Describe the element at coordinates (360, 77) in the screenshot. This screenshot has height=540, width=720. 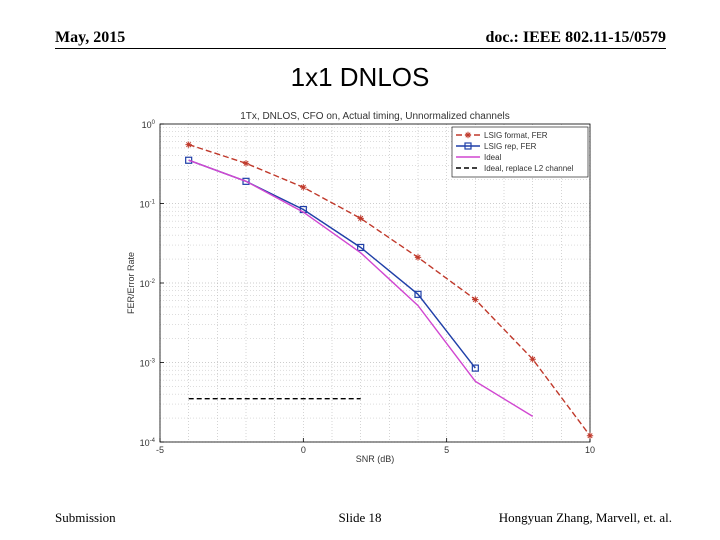
I see `slide-title: 1x1 DNLOS` at that location.